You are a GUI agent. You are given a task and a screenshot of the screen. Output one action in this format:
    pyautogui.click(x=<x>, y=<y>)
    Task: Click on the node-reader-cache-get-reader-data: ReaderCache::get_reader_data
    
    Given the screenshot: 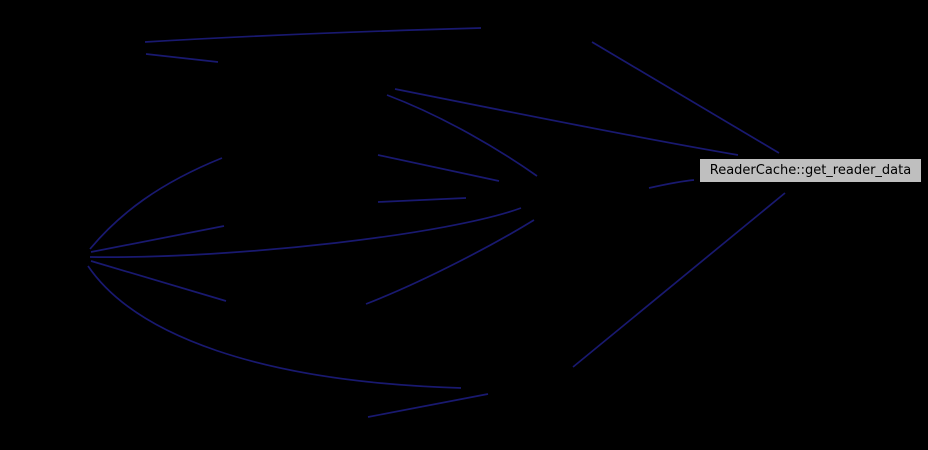 What is the action you would take?
    pyautogui.click(x=810, y=170)
    